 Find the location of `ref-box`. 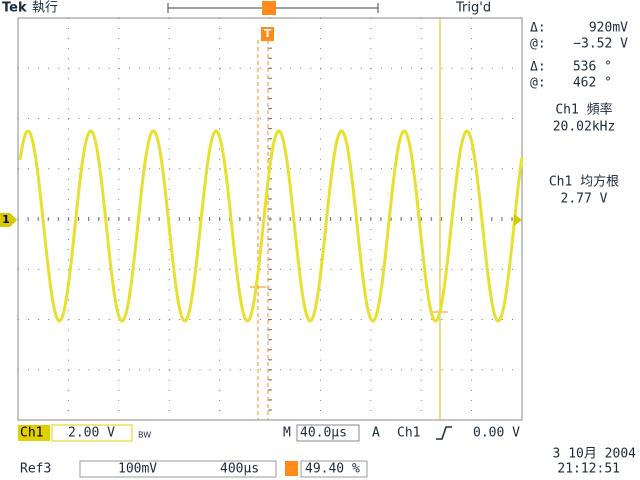

ref-box is located at coordinates (178, 469).